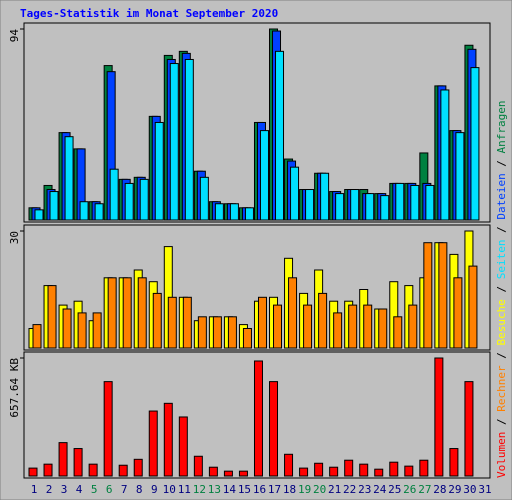 The height and width of the screenshot is (500, 512). I want to click on x-tick-label: 2, so click(49, 489).